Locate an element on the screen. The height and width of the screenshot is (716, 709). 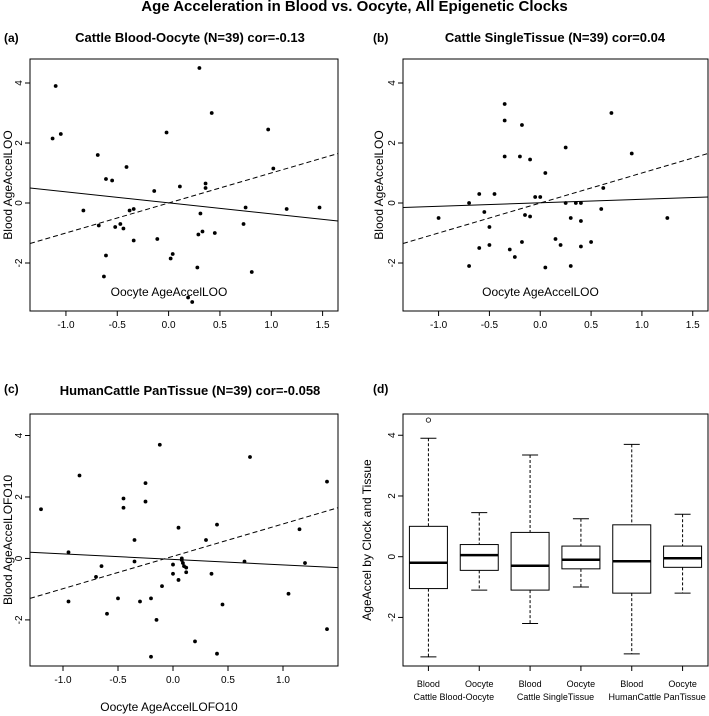
panel-d-outlier is located at coordinates (428, 420).